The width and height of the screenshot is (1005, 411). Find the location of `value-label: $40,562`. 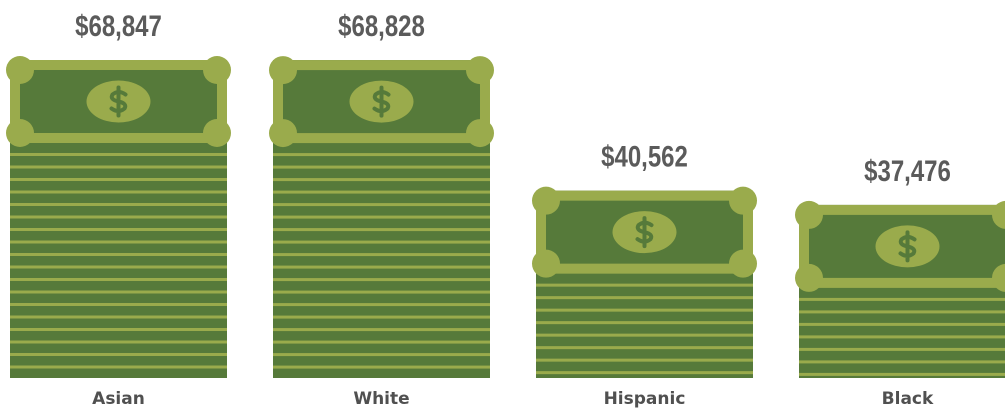

value-label: $40,562 is located at coordinates (644, 156).